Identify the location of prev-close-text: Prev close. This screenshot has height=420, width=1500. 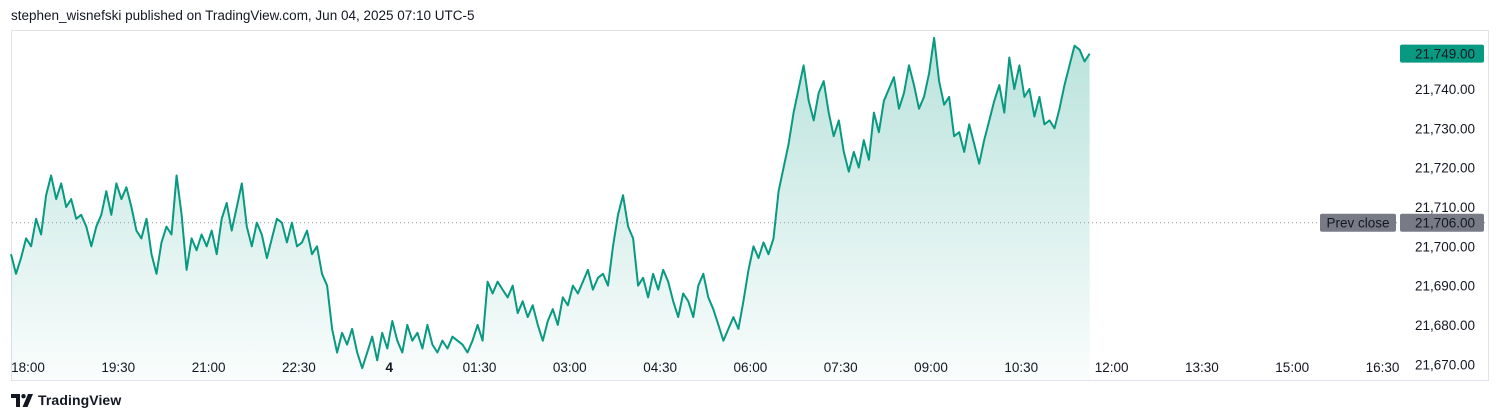
(1357, 223).